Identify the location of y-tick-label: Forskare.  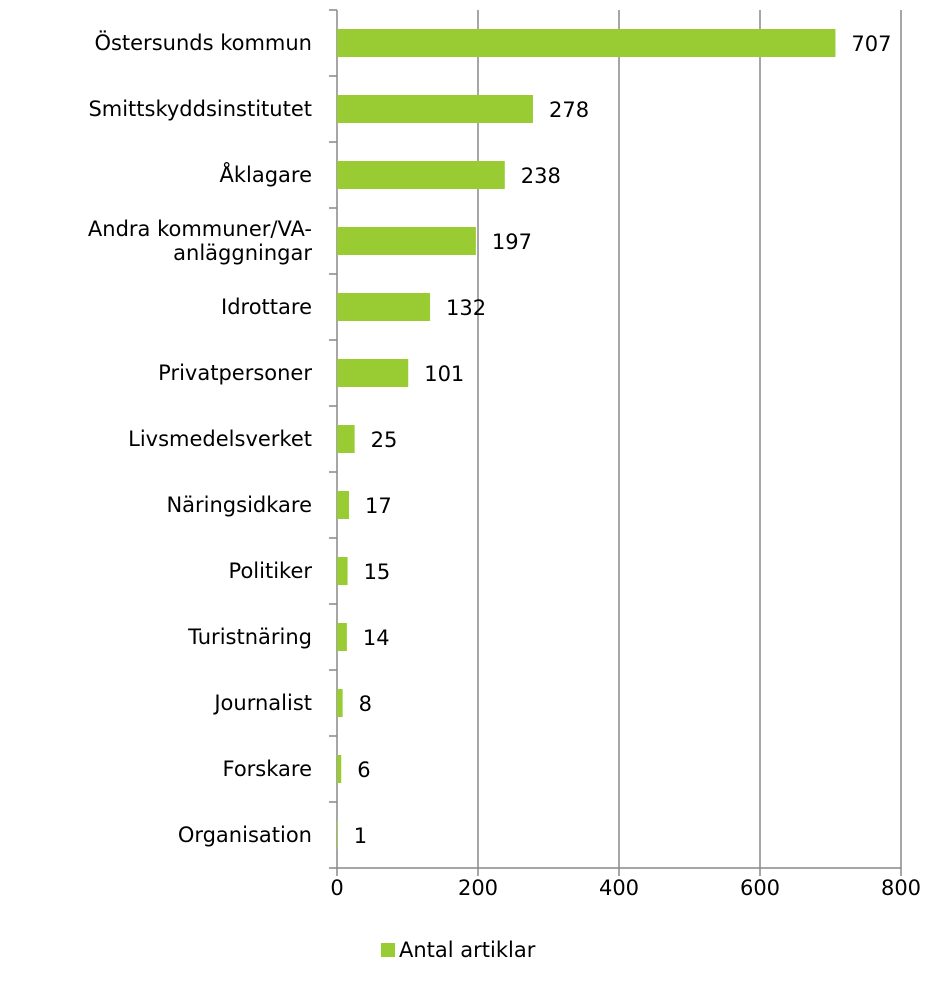
(267, 769).